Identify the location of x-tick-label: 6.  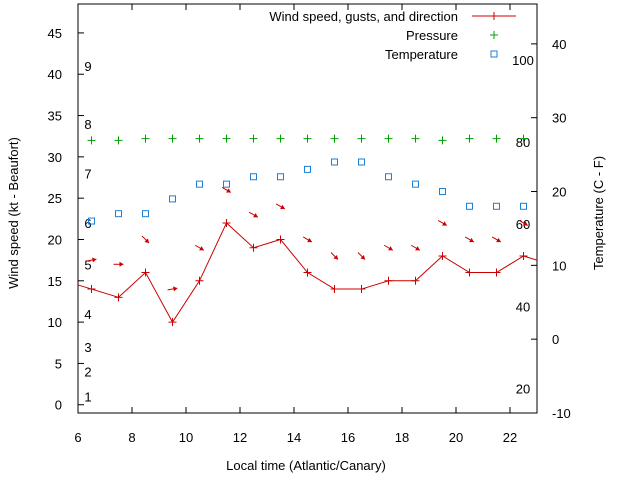
(77, 437).